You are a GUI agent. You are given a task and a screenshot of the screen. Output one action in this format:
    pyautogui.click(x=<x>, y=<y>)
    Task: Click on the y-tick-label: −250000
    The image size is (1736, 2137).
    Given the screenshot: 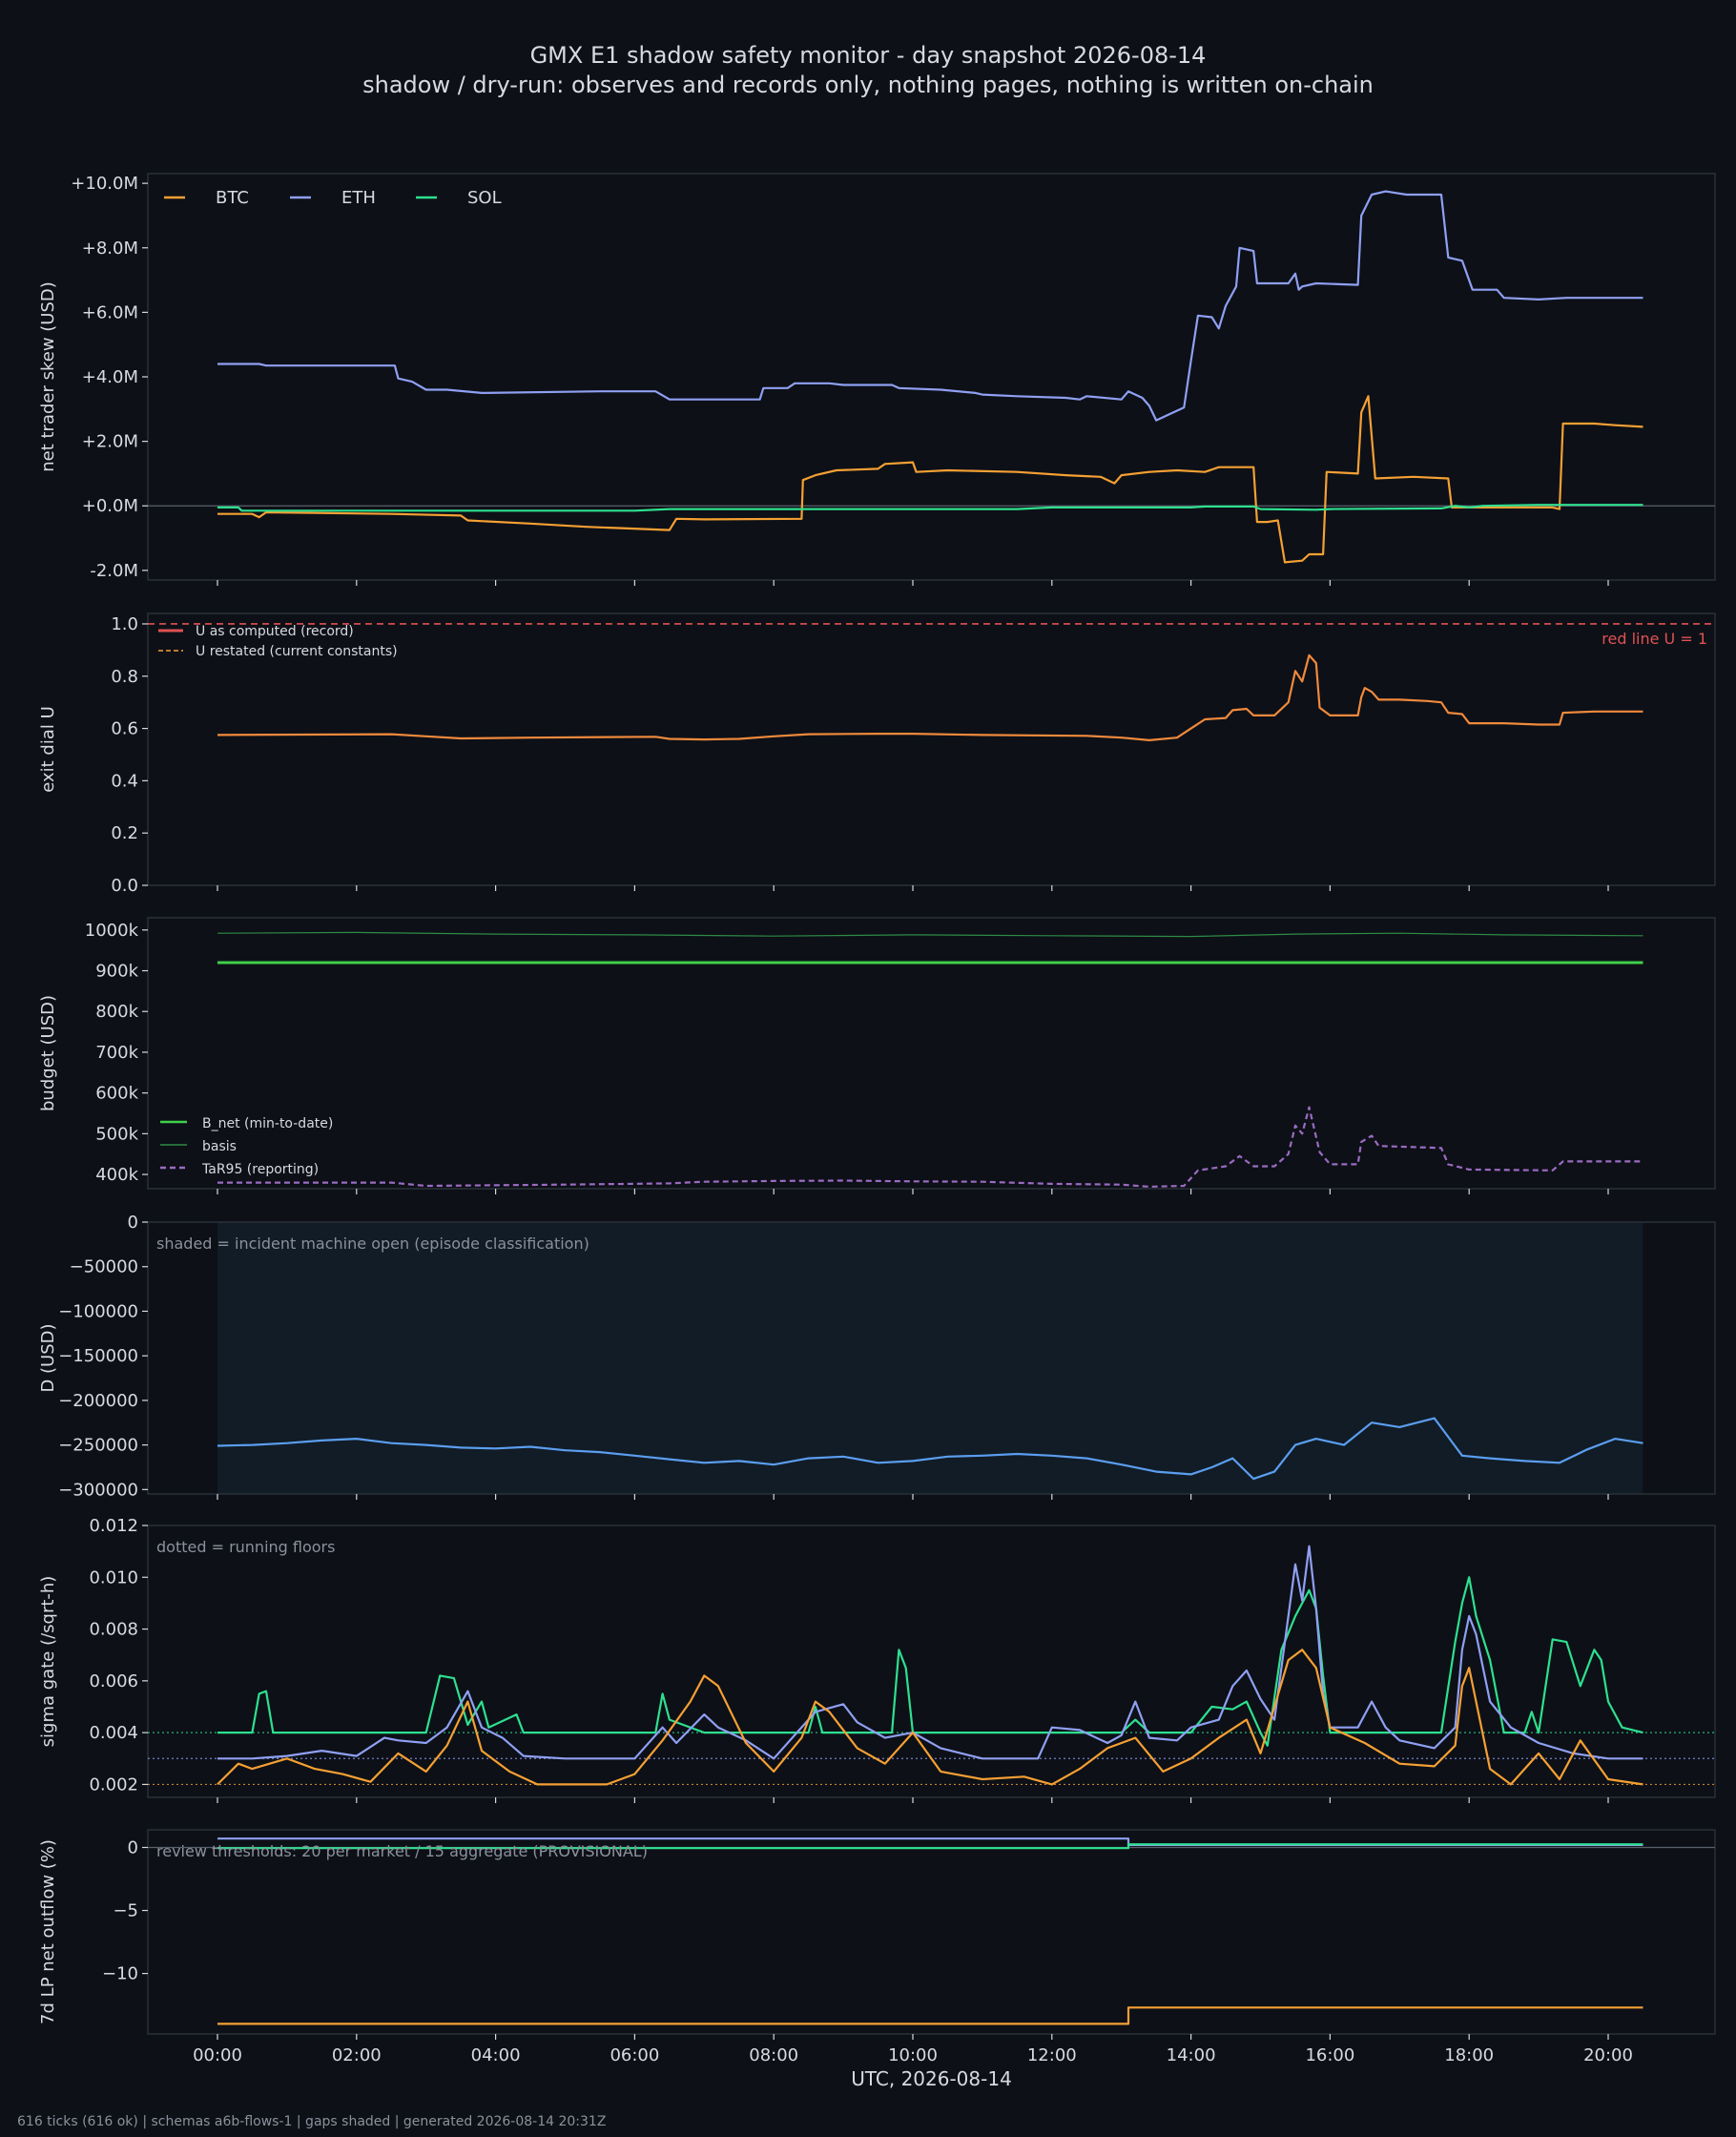 What is the action you would take?
    pyautogui.click(x=98, y=1446)
    